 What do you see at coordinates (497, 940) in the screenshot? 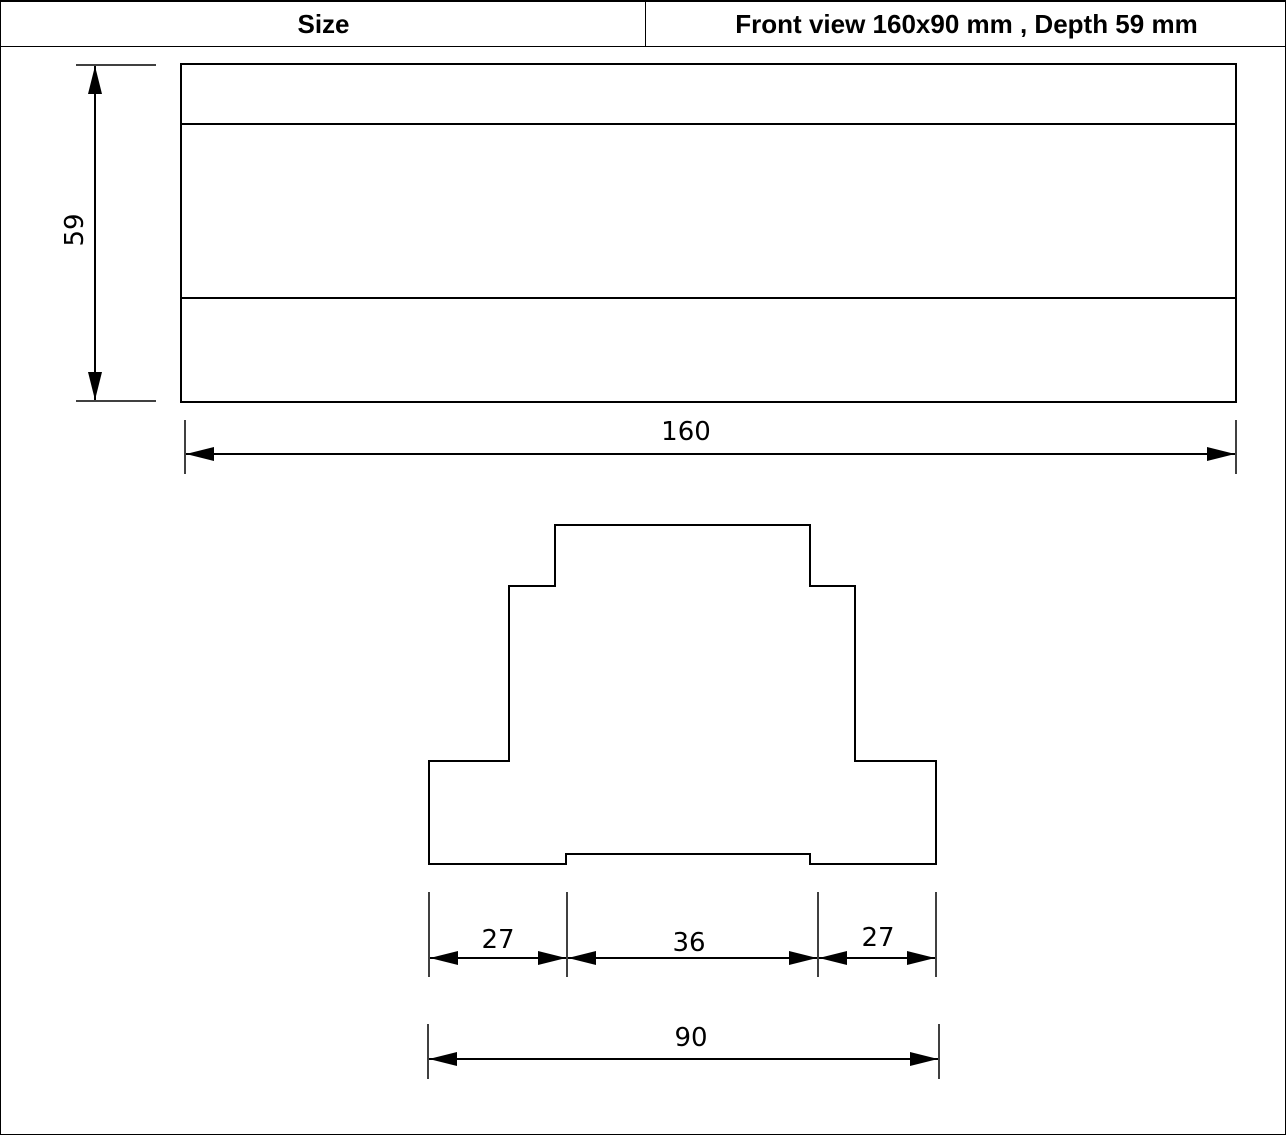
I see `segment-left-label: 27` at bounding box center [497, 940].